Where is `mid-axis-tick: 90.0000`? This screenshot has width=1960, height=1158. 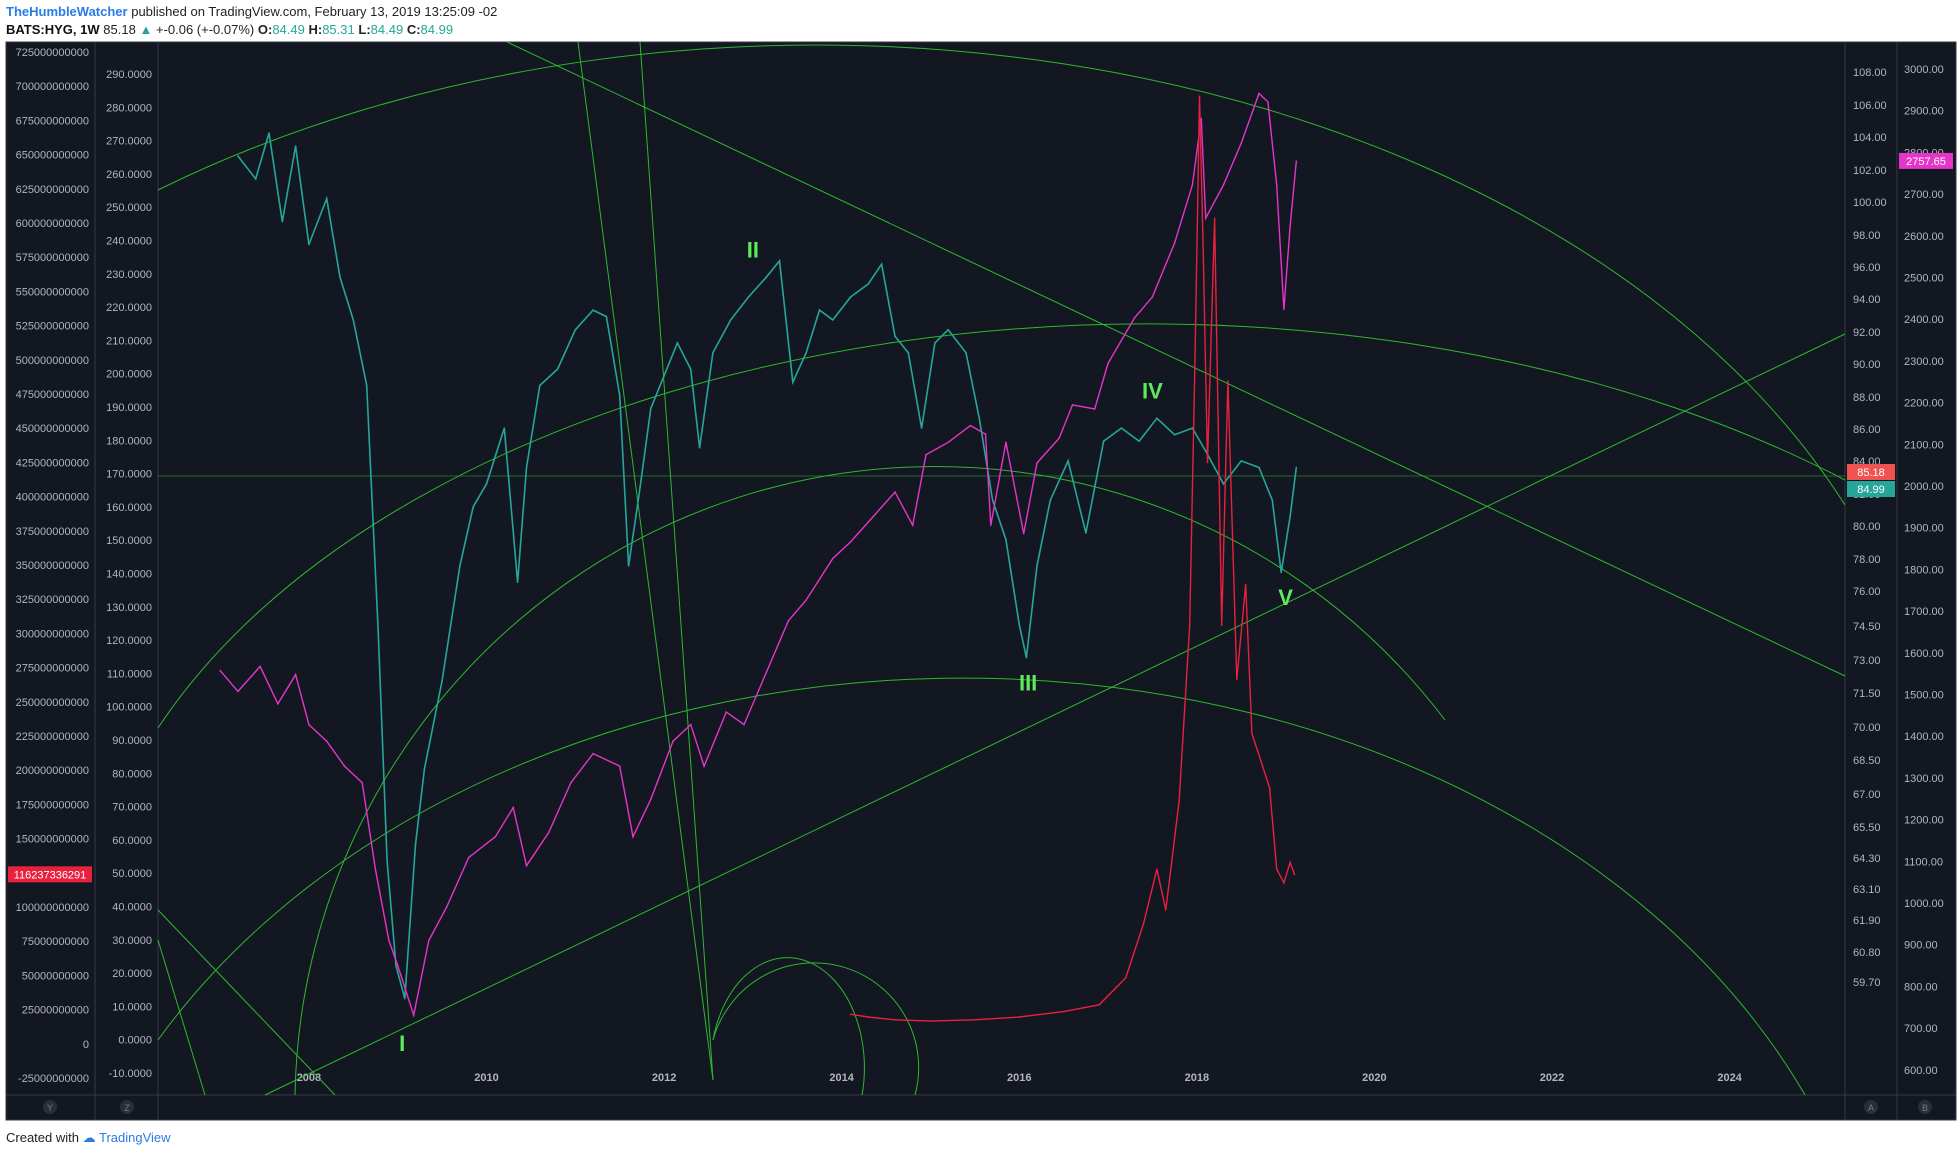
mid-axis-tick: 90.0000 is located at coordinates (132, 741).